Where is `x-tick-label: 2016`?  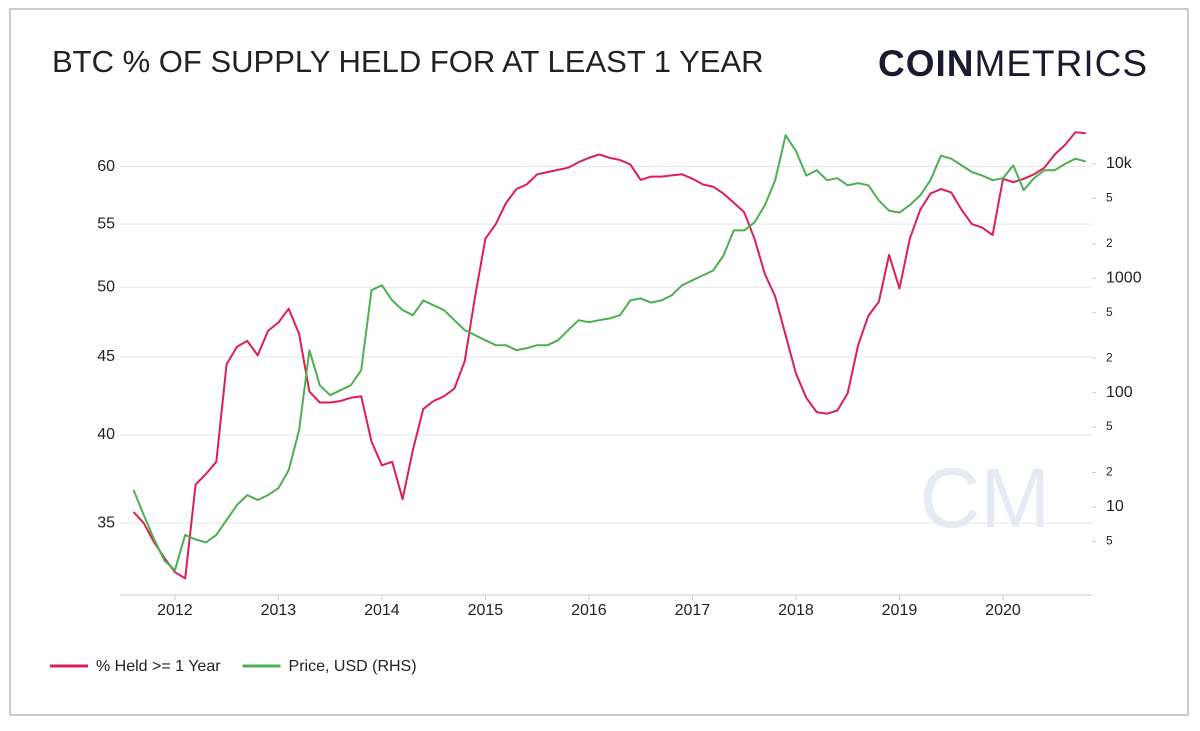 x-tick-label: 2016 is located at coordinates (589, 610).